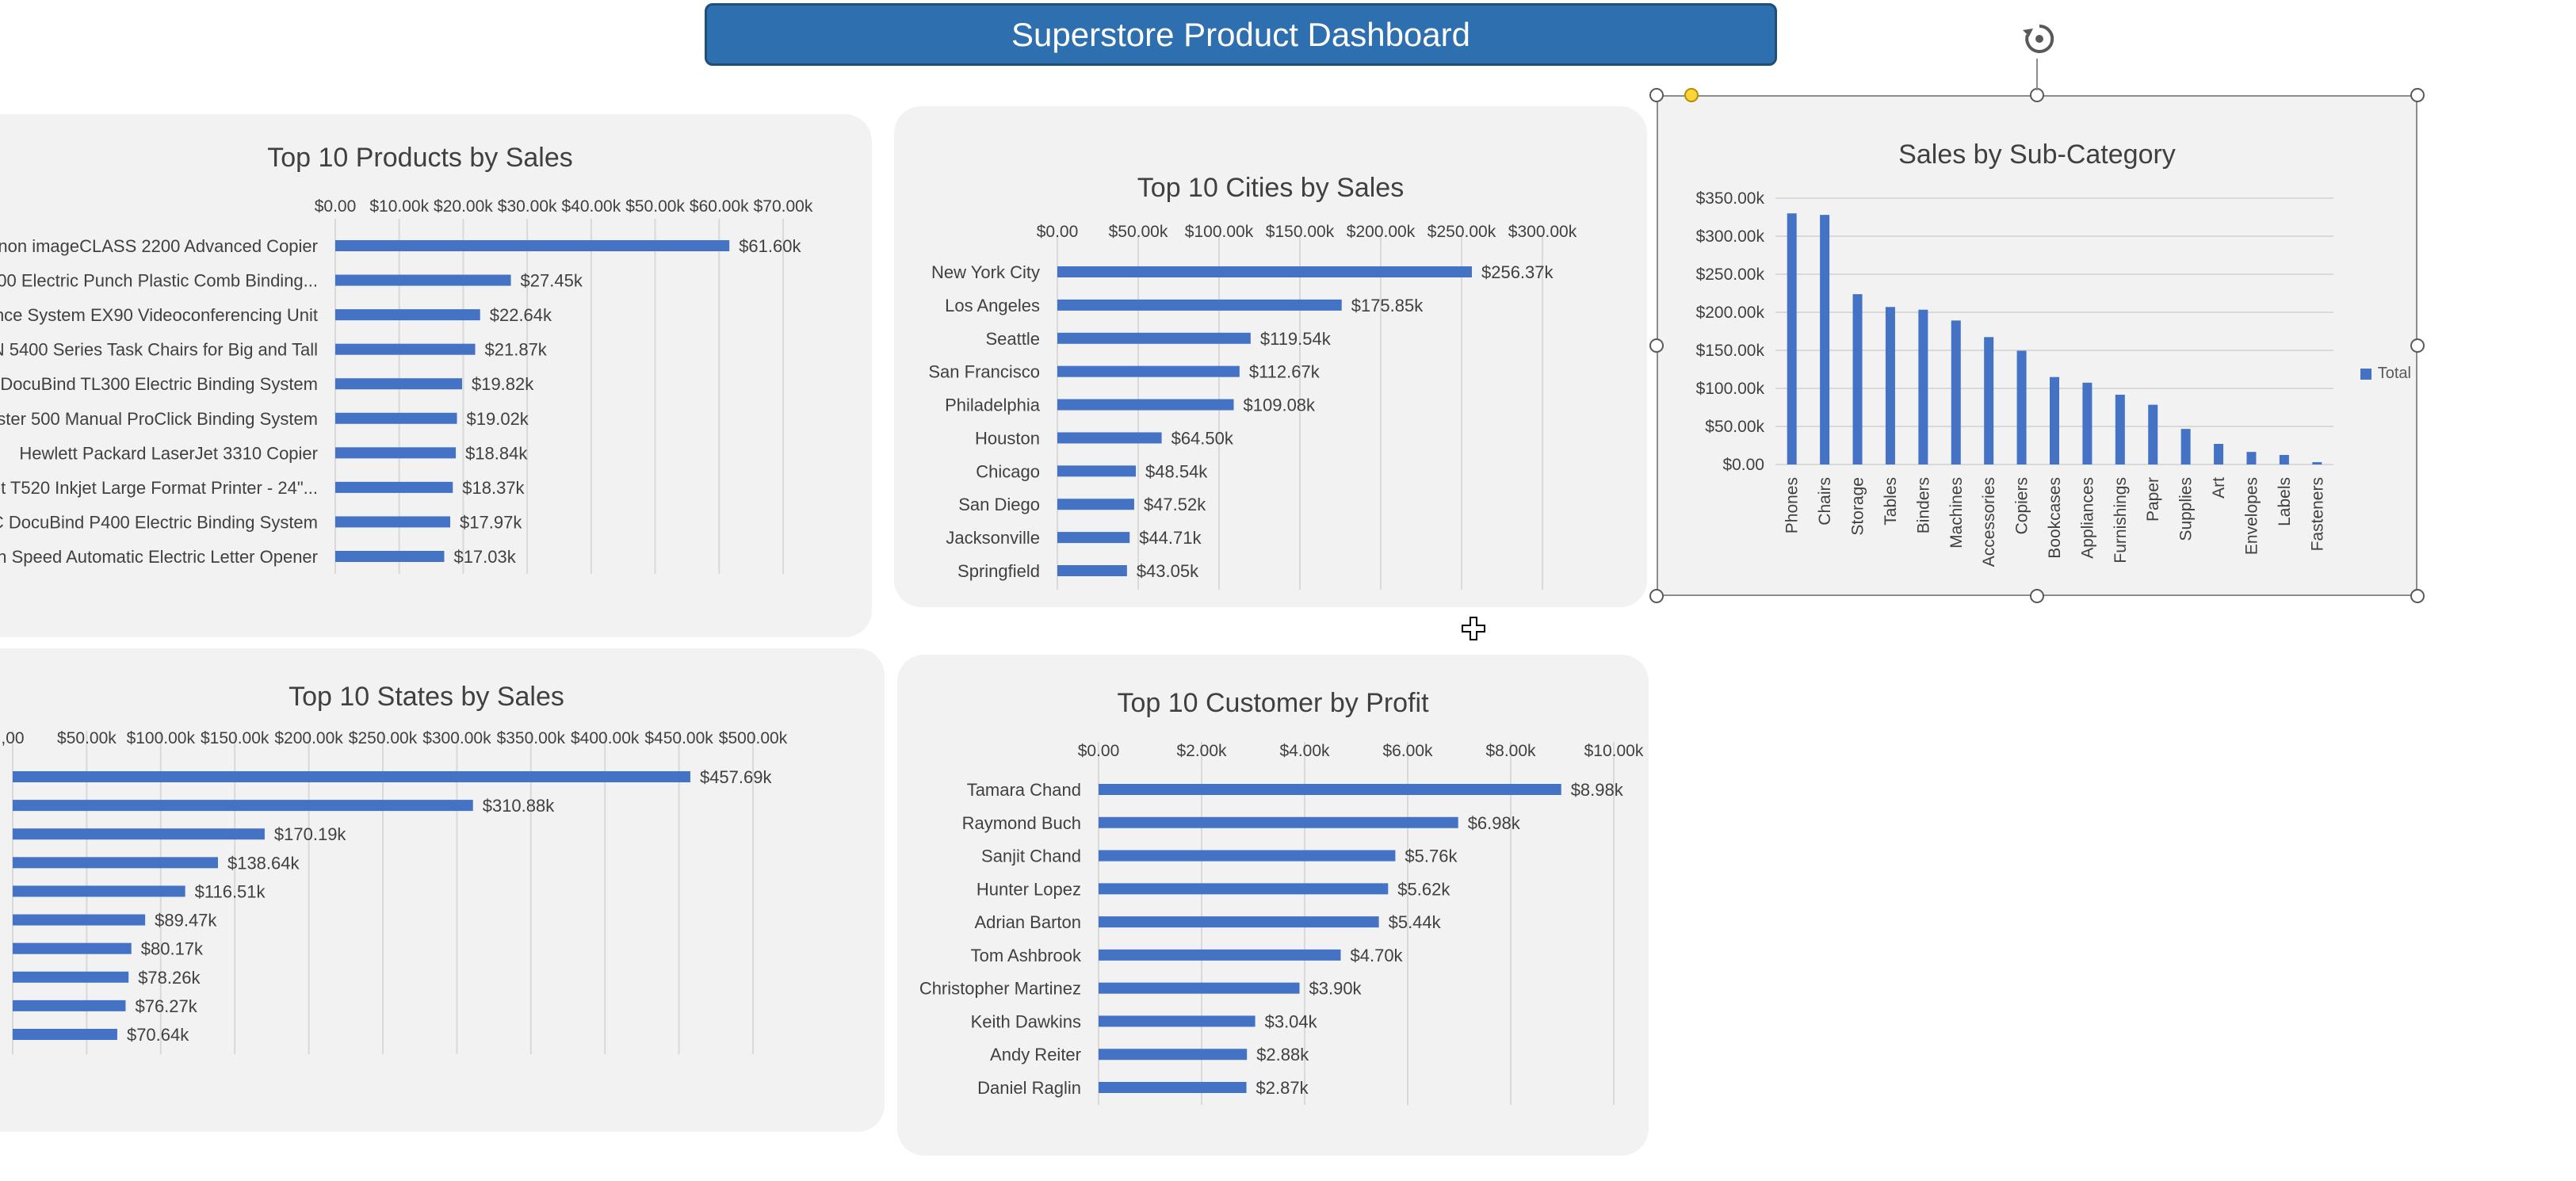 The height and width of the screenshot is (1181, 2576). What do you see at coordinates (1657, 345) in the screenshot?
I see `resize-handle-left` at bounding box center [1657, 345].